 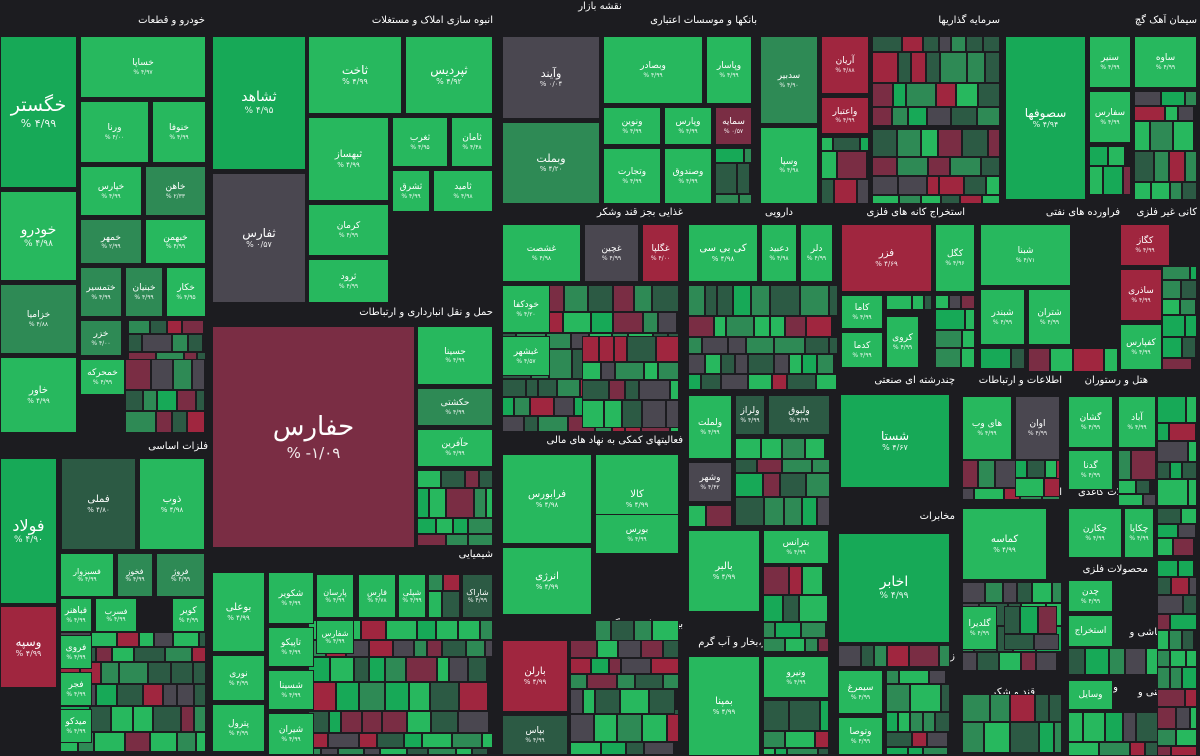 What do you see at coordinates (76, 615) in the screenshot?
I see `stock-tile: فباهنر% ۴/۹۹` at bounding box center [76, 615].